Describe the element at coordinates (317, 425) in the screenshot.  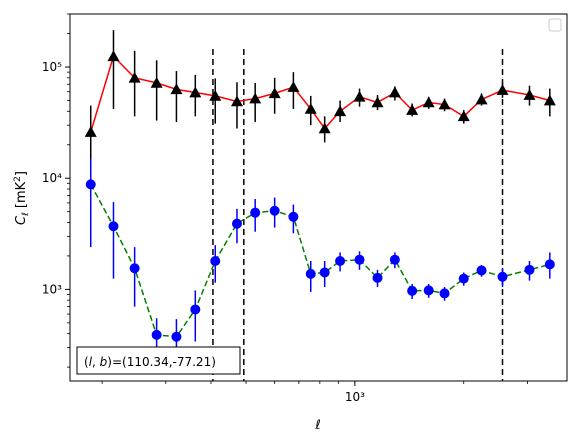
I see `x-axis-label: ℓ` at that location.